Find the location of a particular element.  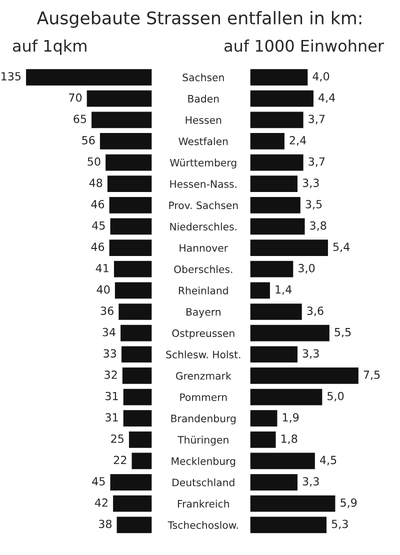

data-label: 40 is located at coordinates (103, 289).